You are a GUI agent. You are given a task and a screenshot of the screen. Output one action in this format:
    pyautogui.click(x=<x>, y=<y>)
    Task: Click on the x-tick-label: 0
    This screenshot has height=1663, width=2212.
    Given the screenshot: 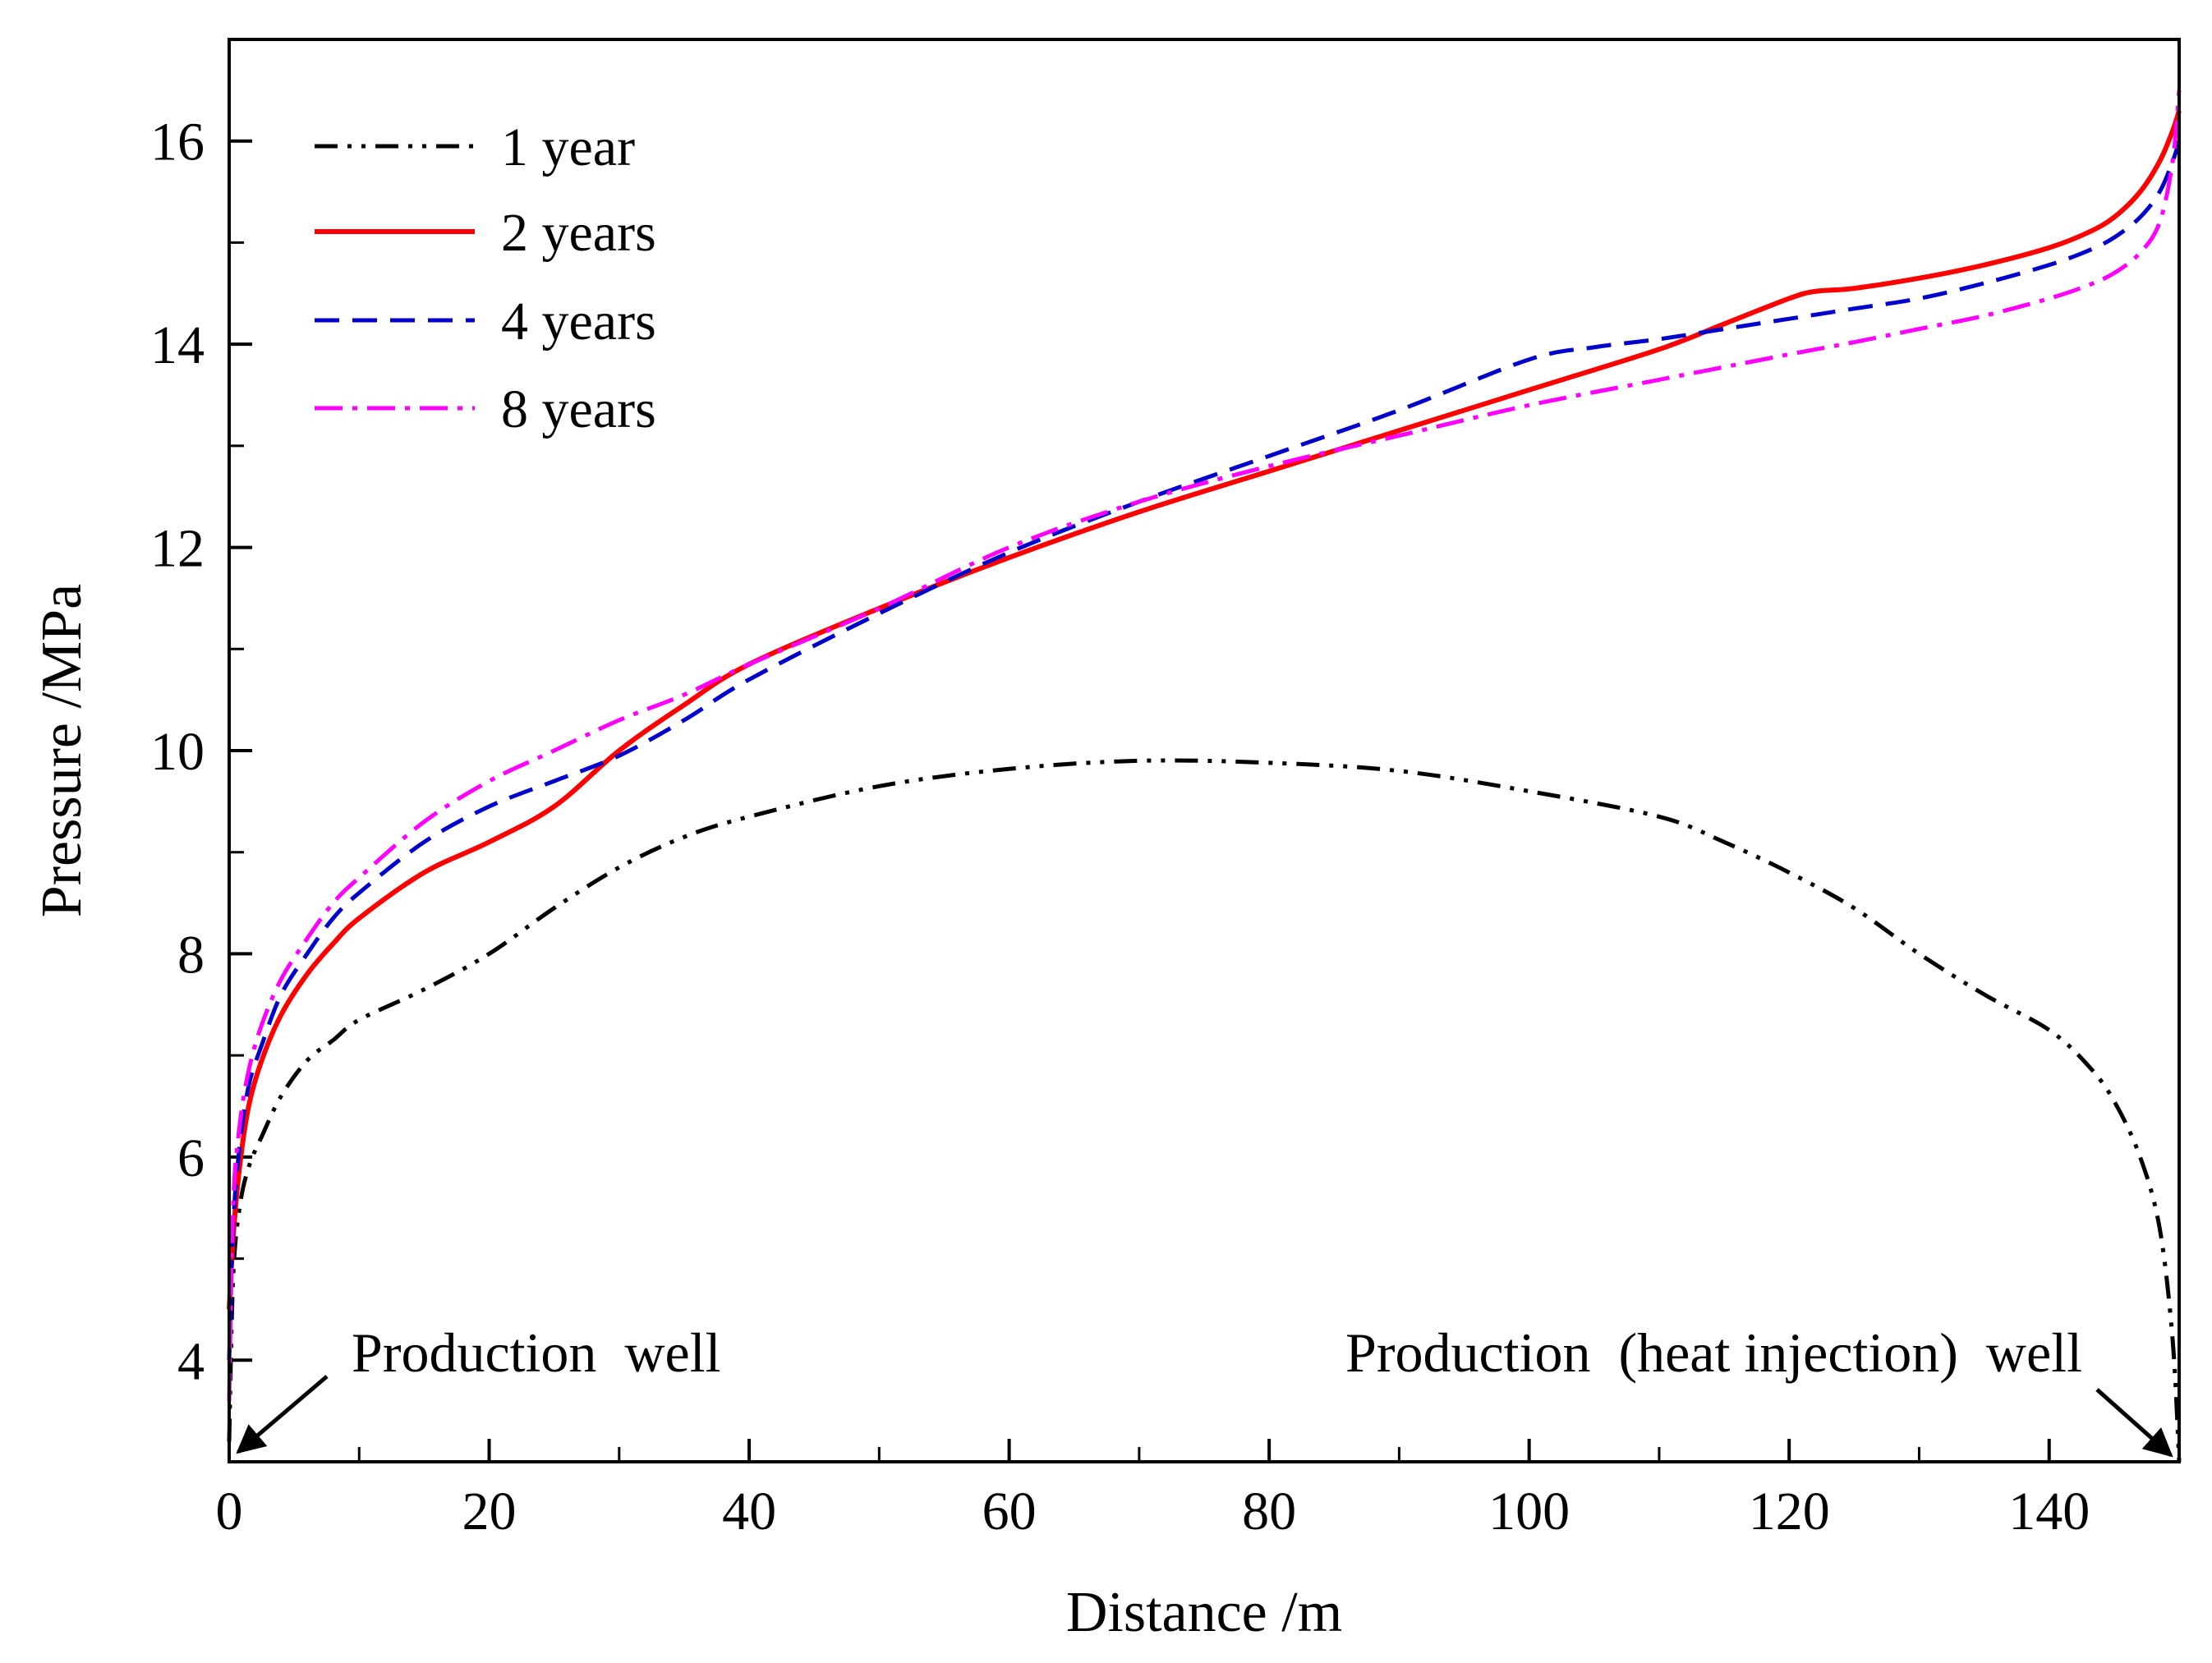 What is the action you would take?
    pyautogui.click(x=229, y=1512)
    